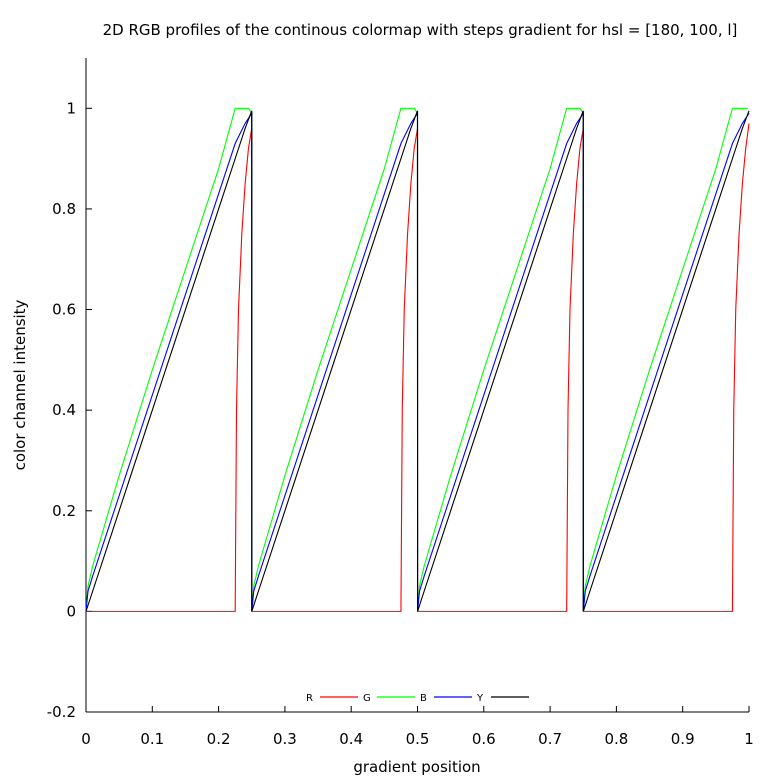 Image resolution: width=780 pixels, height=780 pixels. Describe the element at coordinates (285, 739) in the screenshot. I see `x-tick-label: 0.3` at that location.